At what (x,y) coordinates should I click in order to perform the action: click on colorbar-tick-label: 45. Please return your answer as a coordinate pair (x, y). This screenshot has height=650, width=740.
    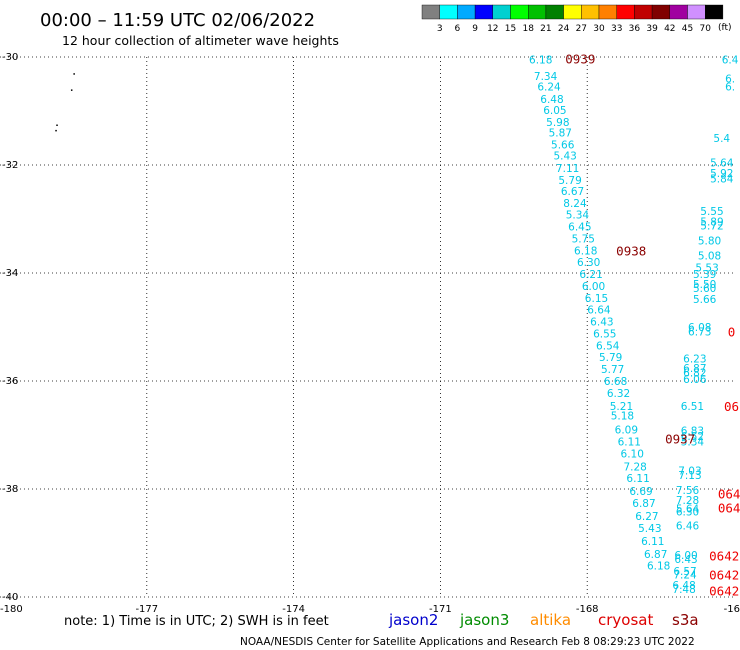
    Looking at the image, I should click on (687, 29).